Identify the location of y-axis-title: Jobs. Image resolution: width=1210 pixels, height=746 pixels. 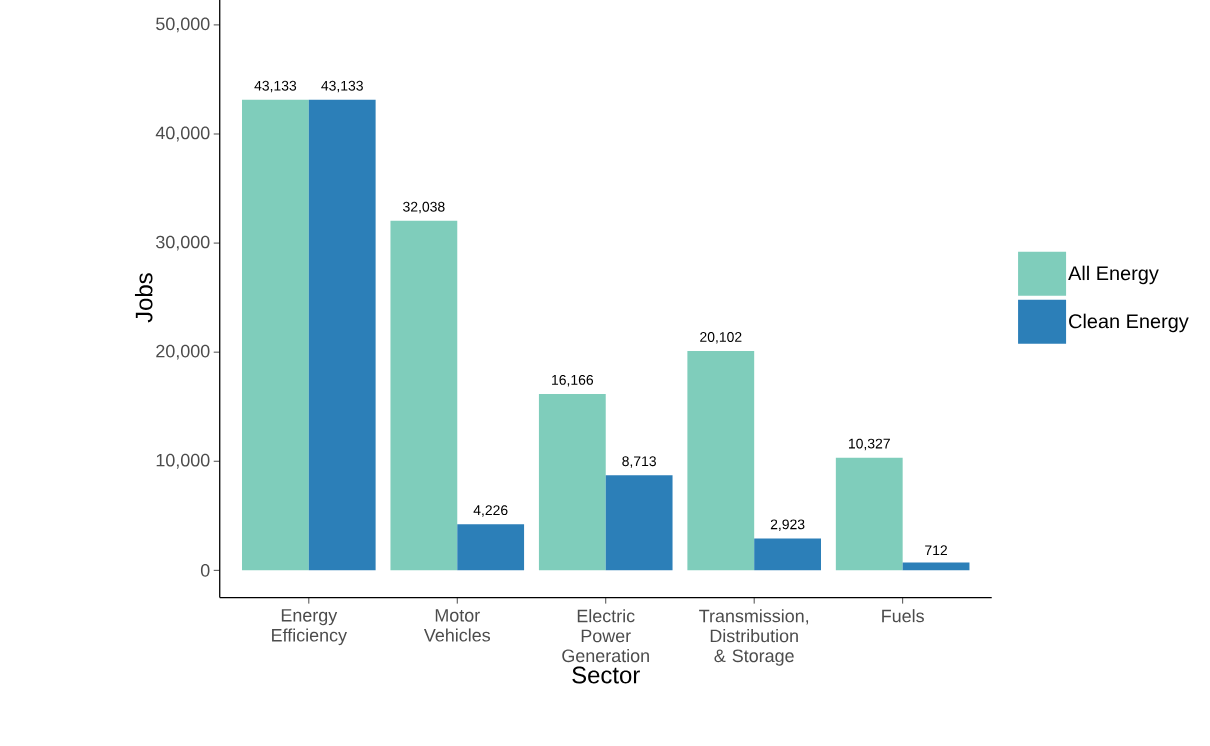
(143, 298).